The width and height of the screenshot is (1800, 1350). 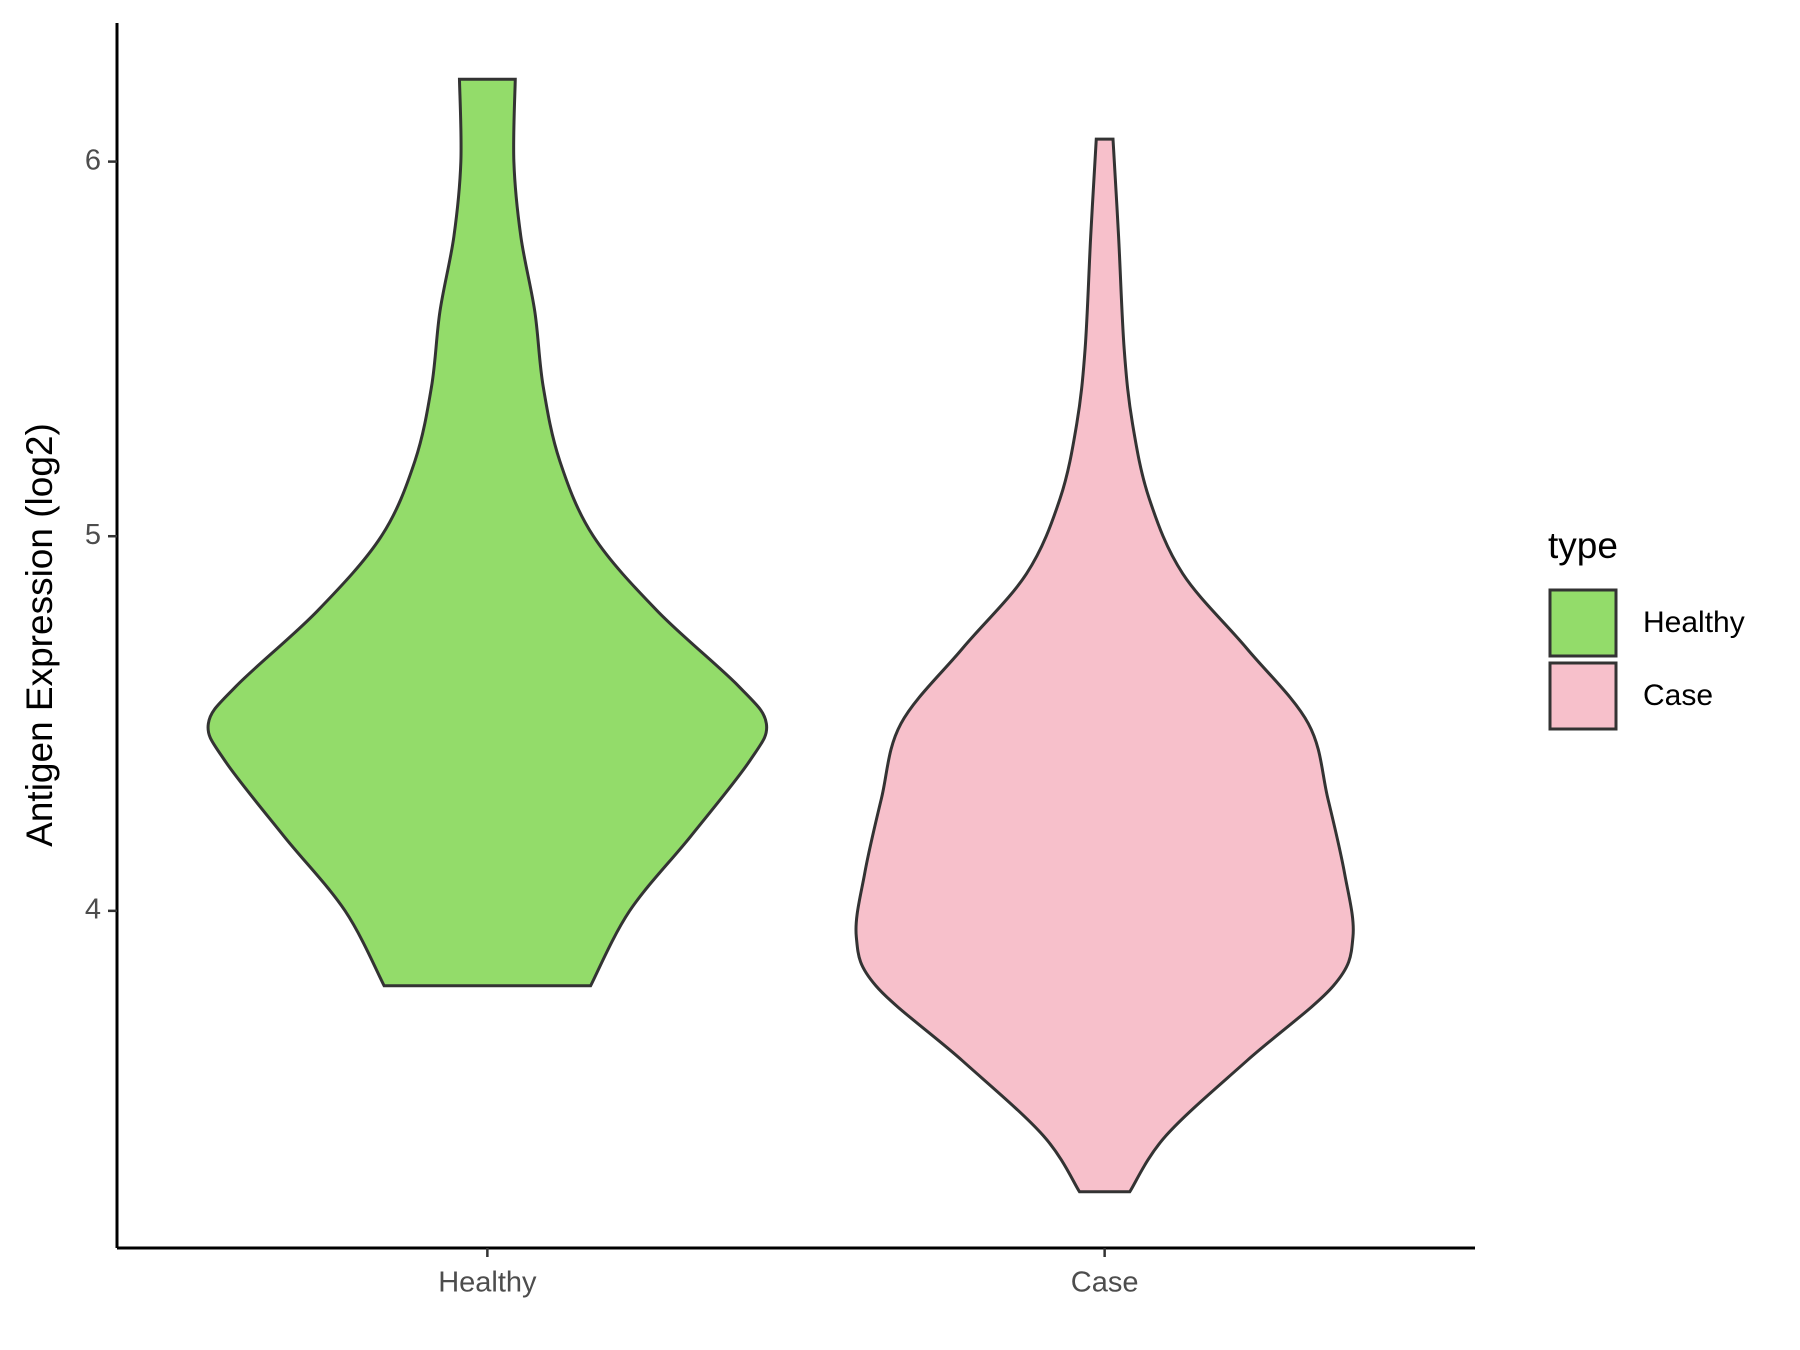 I want to click on y-tick-label: 6, so click(x=93, y=160).